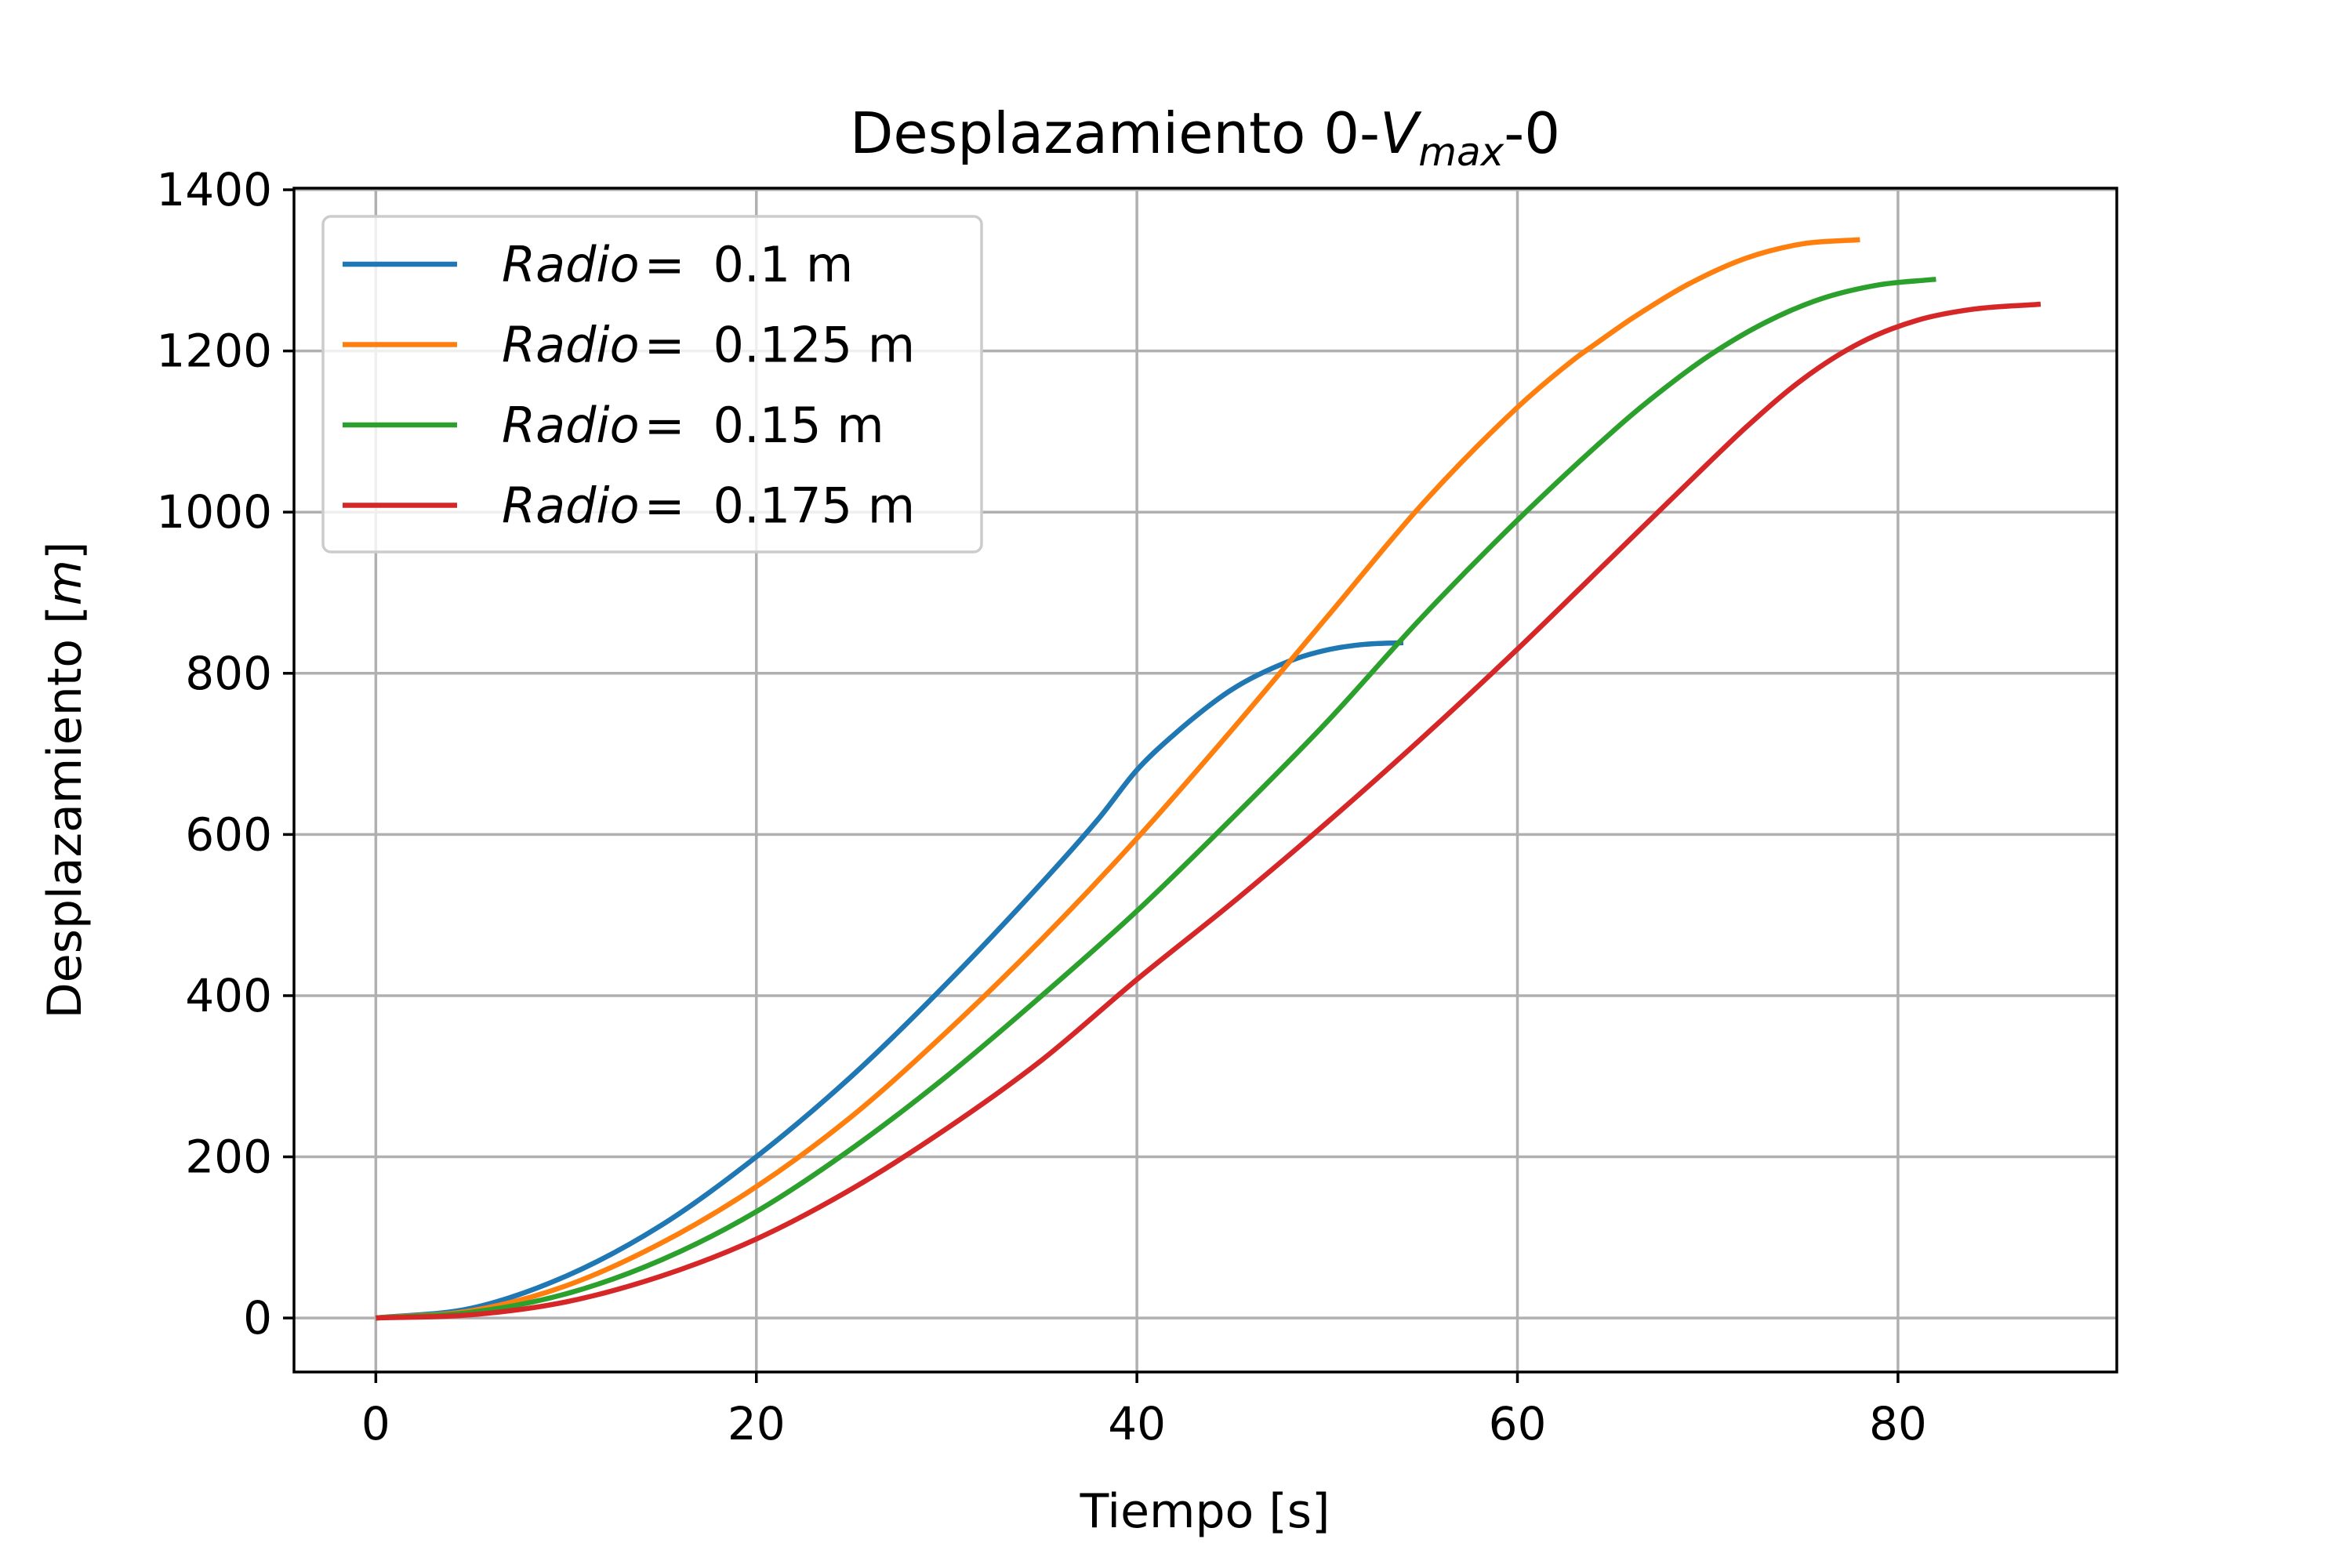 The height and width of the screenshot is (1568, 2352). What do you see at coordinates (229, 1157) in the screenshot?
I see `y-tick-label: 200` at bounding box center [229, 1157].